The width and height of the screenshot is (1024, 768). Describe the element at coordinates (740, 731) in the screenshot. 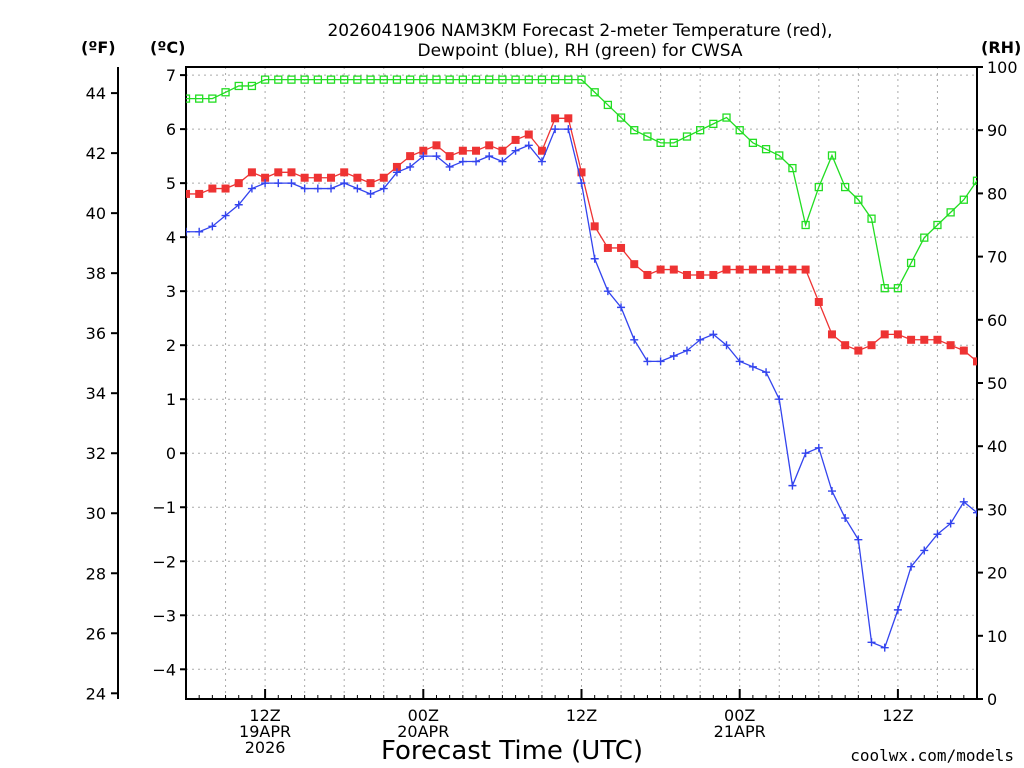

I see `x-tick-label: 21APR` at that location.